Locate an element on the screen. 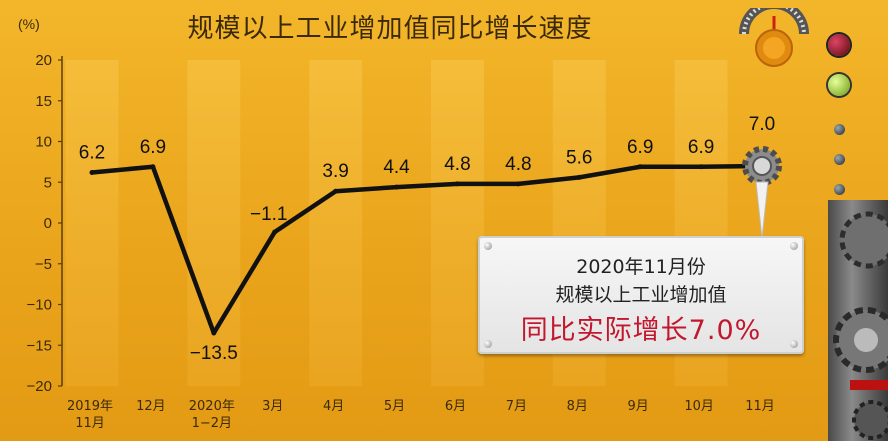  gear-icon is located at coordinates (762, 192).